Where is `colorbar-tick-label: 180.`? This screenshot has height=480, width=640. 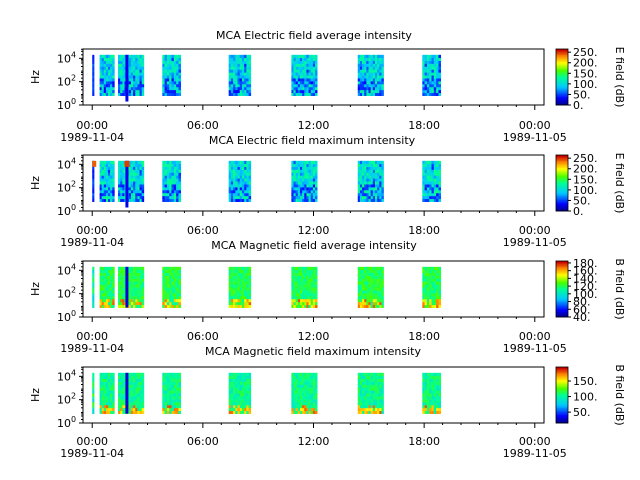
colorbar-tick-label: 180. is located at coordinates (585, 263).